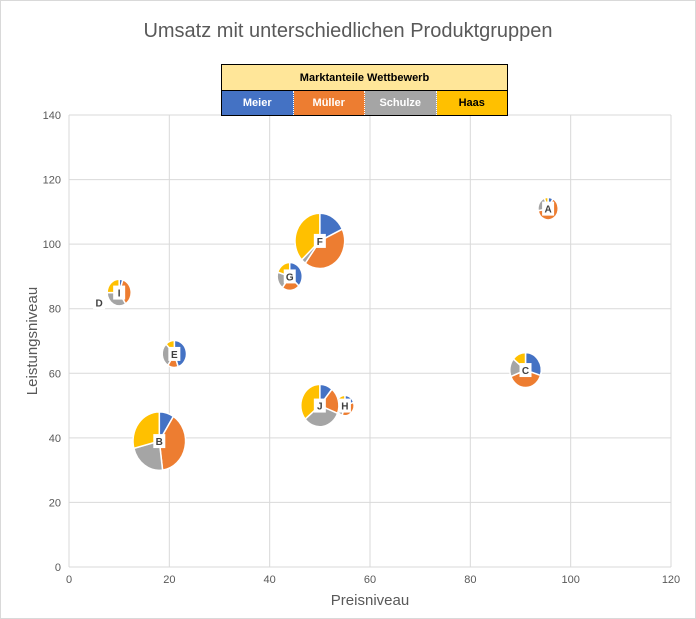 Image resolution: width=696 pixels, height=619 pixels. Describe the element at coordinates (55, 310) in the screenshot. I see `y-tick-label: 80` at that location.